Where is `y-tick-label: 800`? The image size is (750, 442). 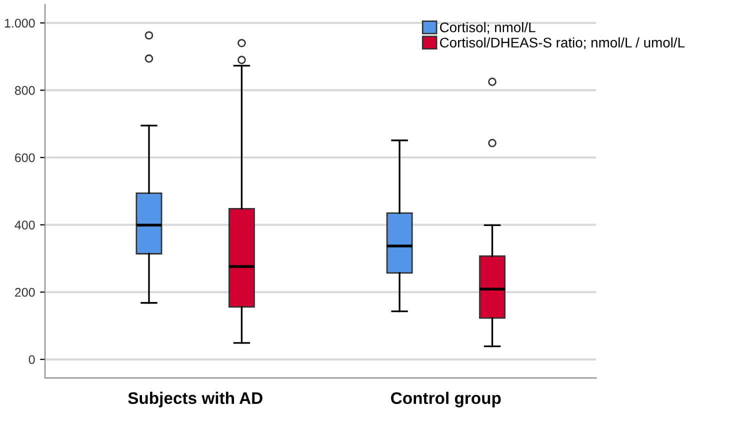 y-tick-label: 800 is located at coordinates (24, 90).